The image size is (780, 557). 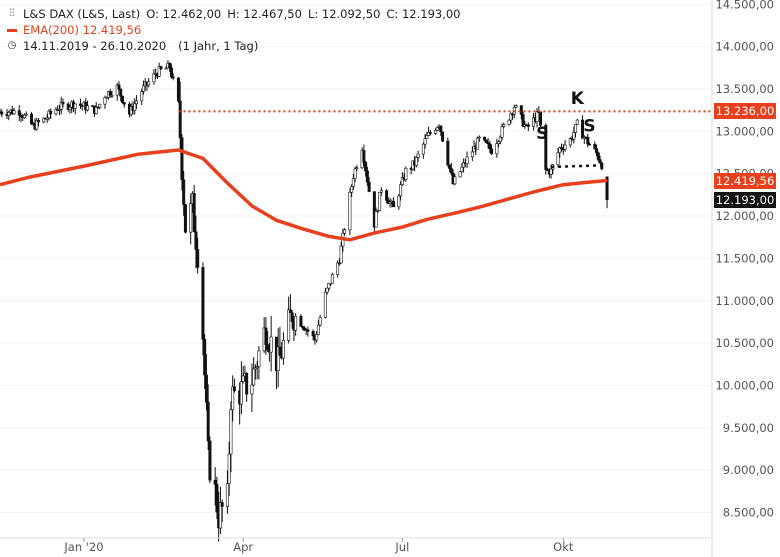 I want to click on pattern-label: S, so click(x=589, y=126).